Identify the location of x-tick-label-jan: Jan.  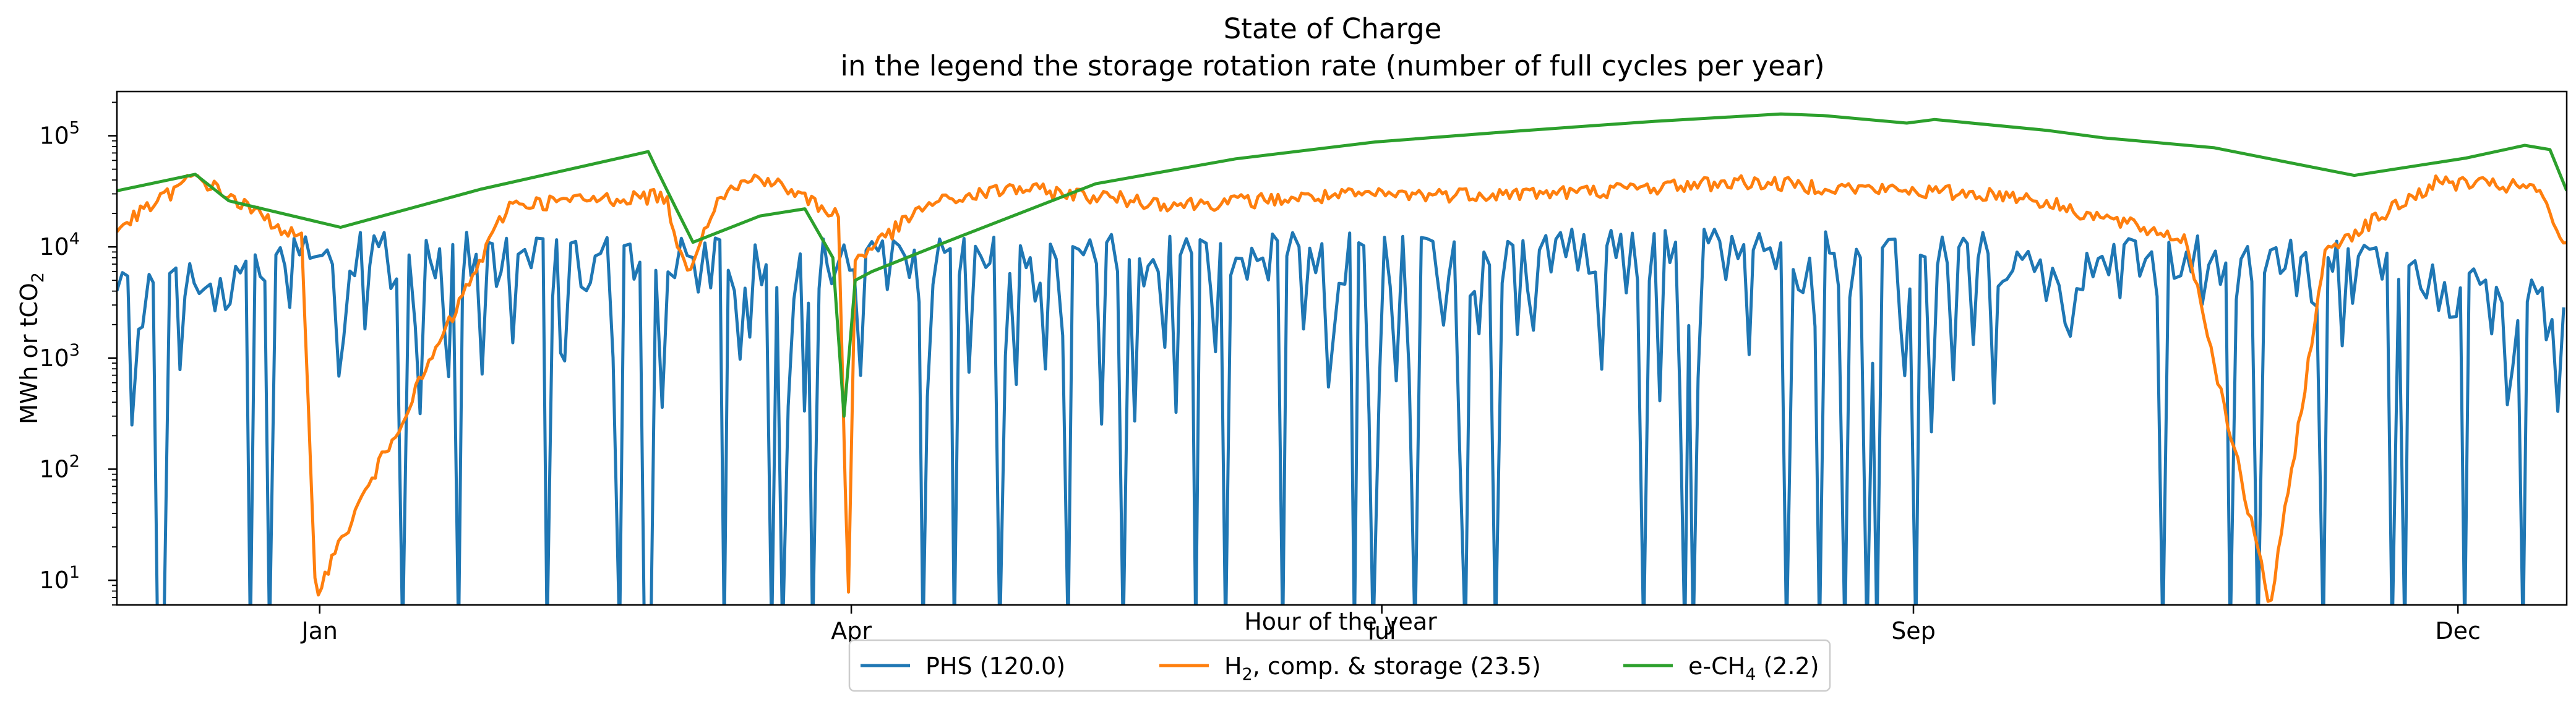
(319, 631).